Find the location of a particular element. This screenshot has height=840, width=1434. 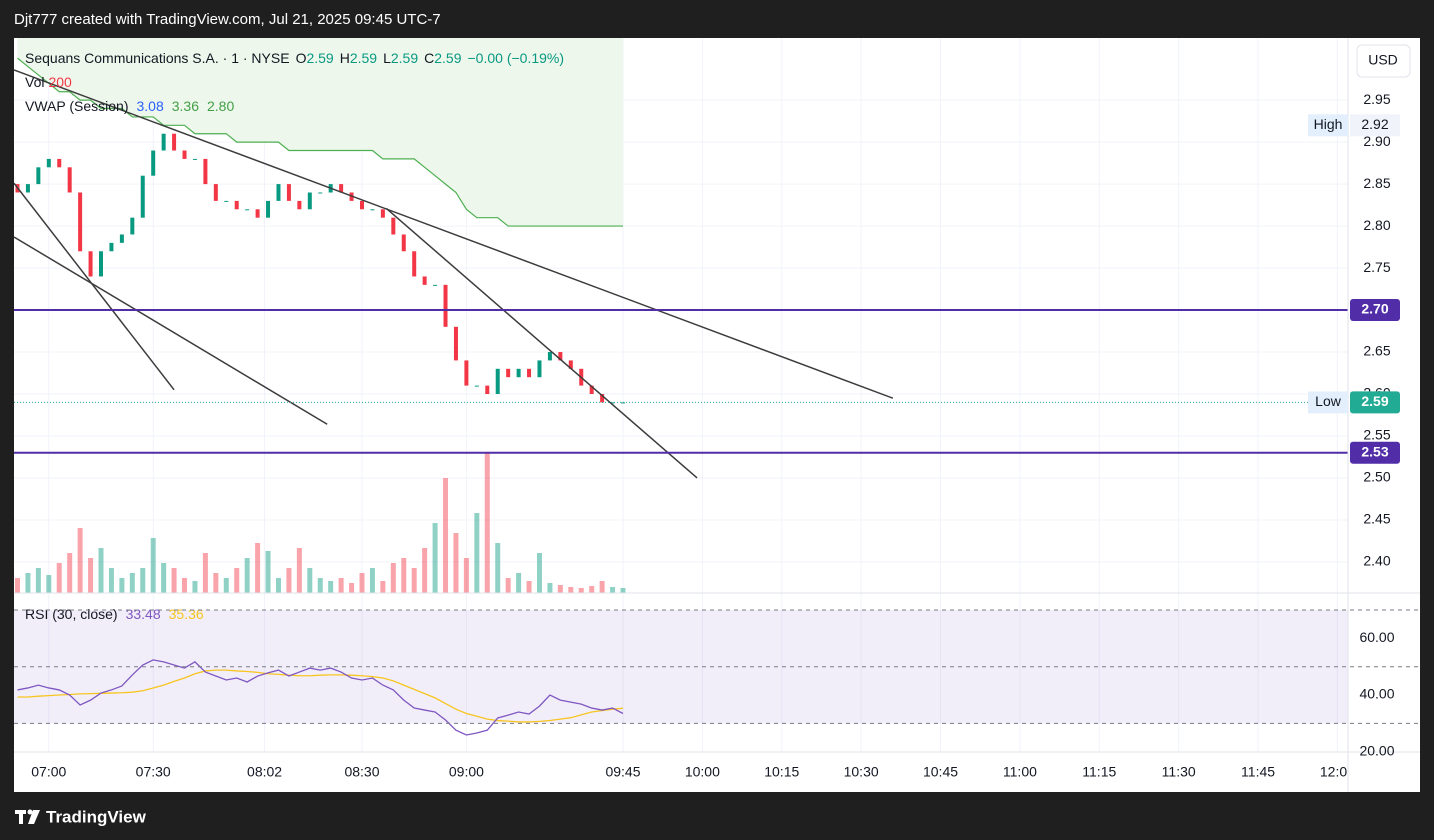

low-tag: Low is located at coordinates (1328, 401).